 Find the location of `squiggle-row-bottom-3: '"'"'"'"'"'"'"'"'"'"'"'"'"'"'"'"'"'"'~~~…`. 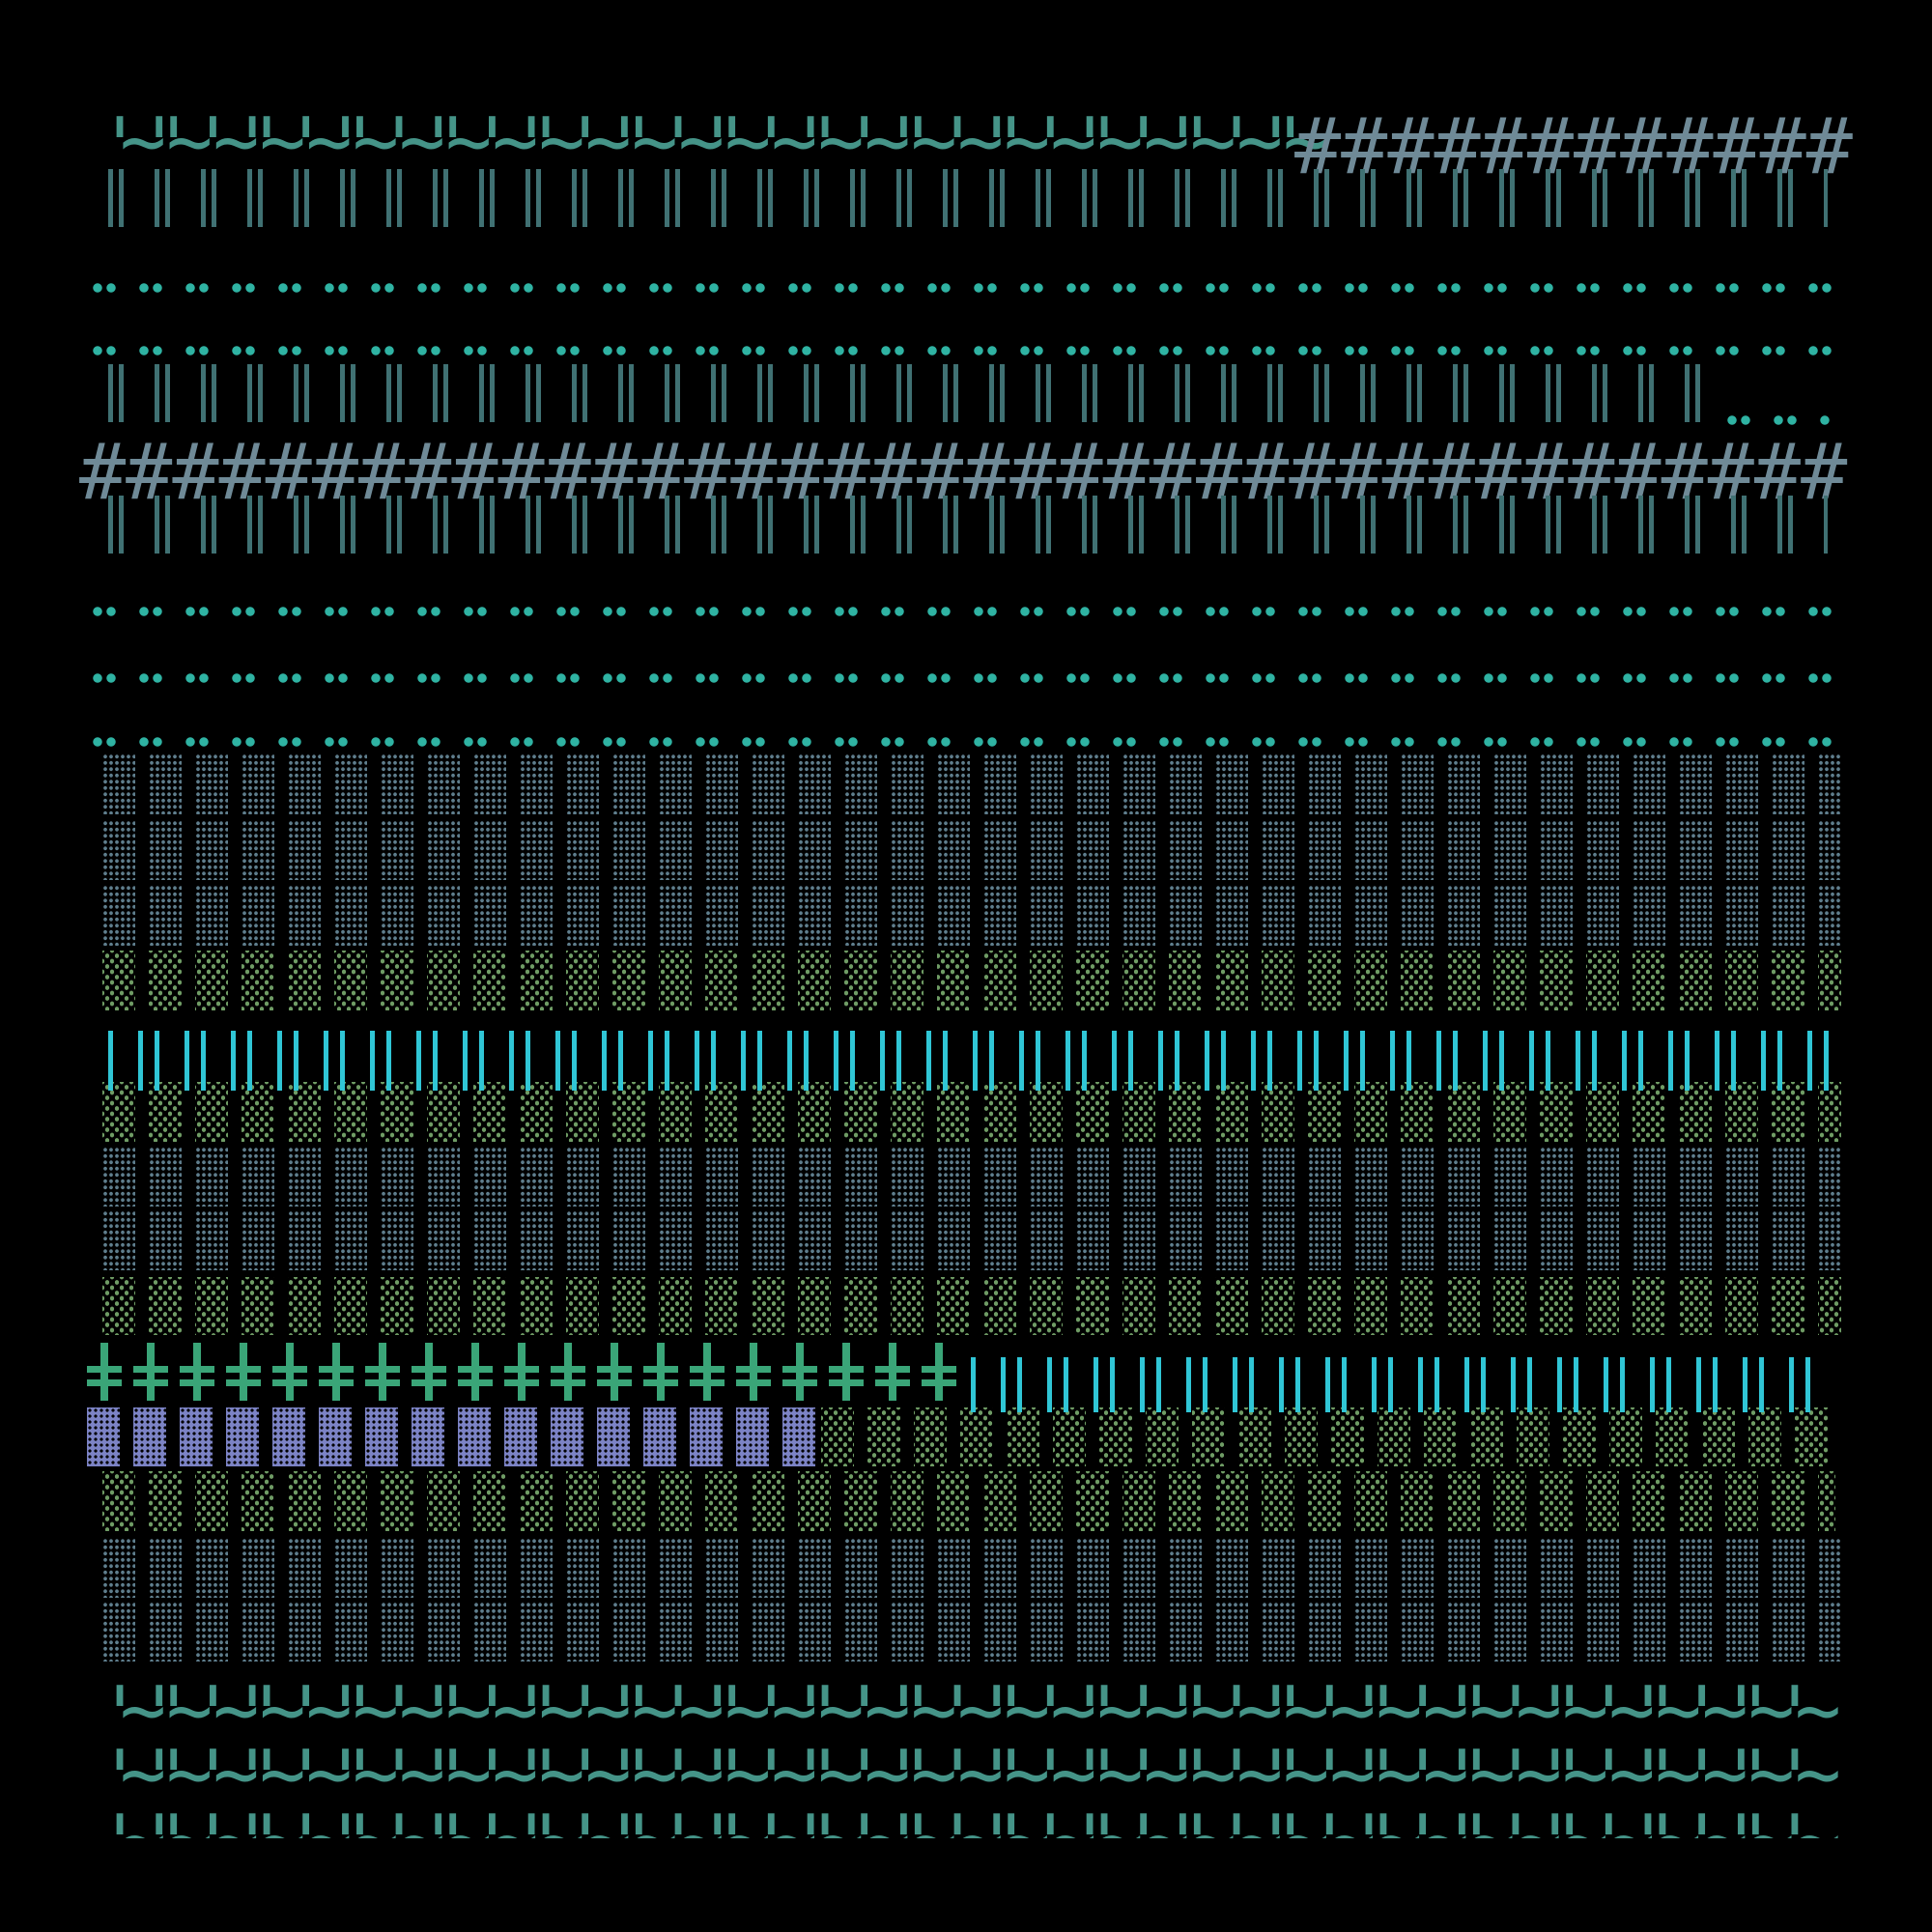

squiggle-row-bottom-3: '"'"'"'"'"'"'"'"'"'"'"'"'"'"'"'"'"'"'~~~… is located at coordinates (974, 1821).